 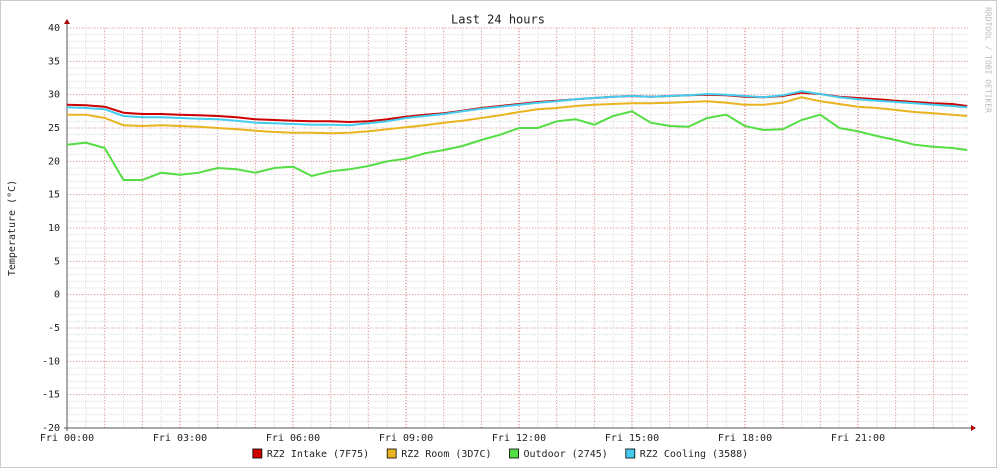 I want to click on y-tick-label: 40, so click(x=54, y=28).